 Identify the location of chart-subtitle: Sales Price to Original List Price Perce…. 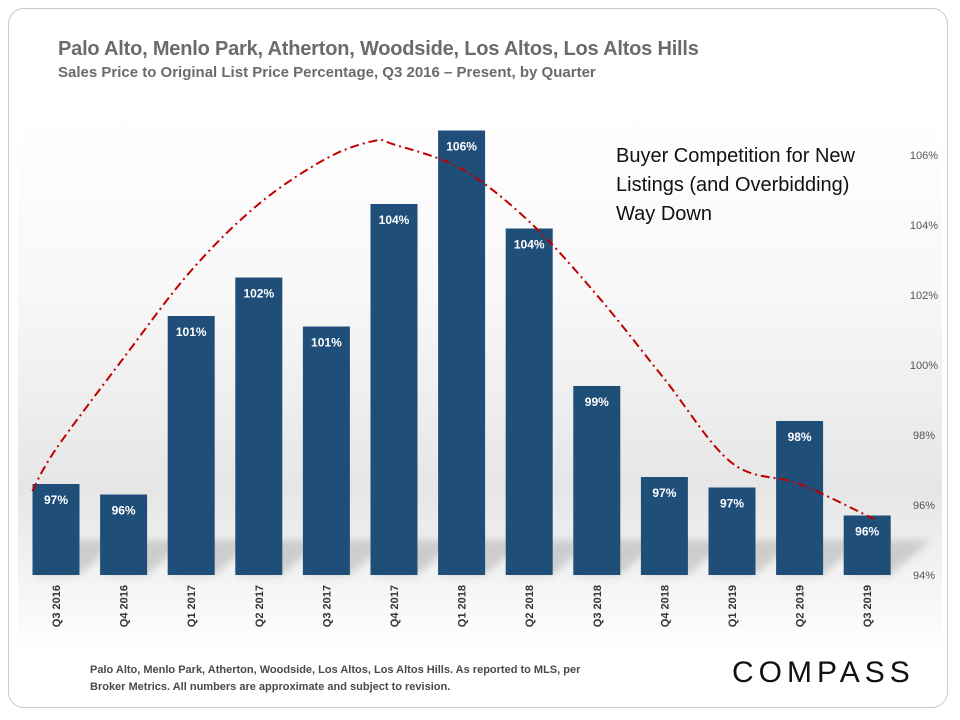
(327, 72).